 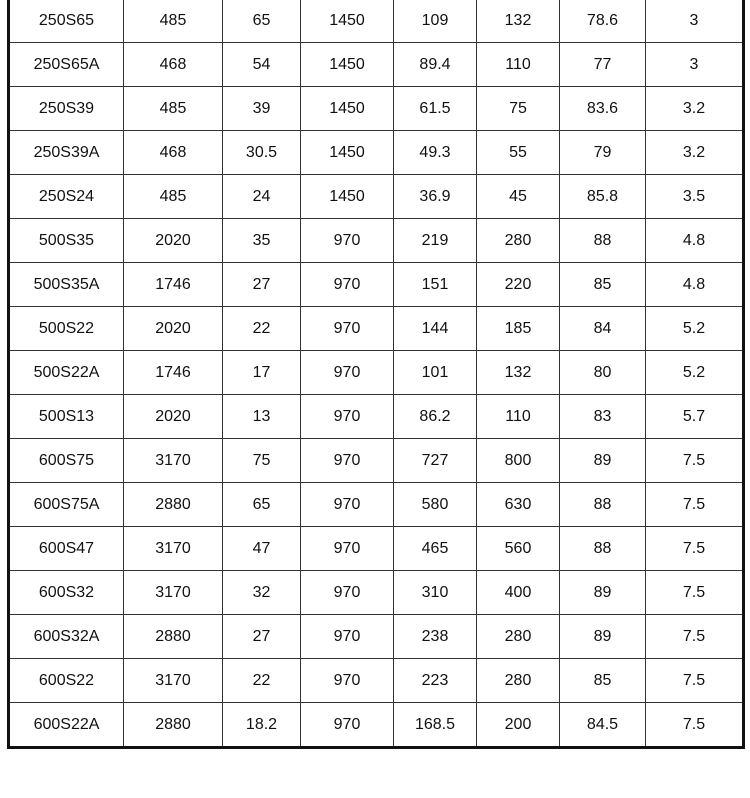 What do you see at coordinates (261, 21) in the screenshot?
I see `value-cell: 65` at bounding box center [261, 21].